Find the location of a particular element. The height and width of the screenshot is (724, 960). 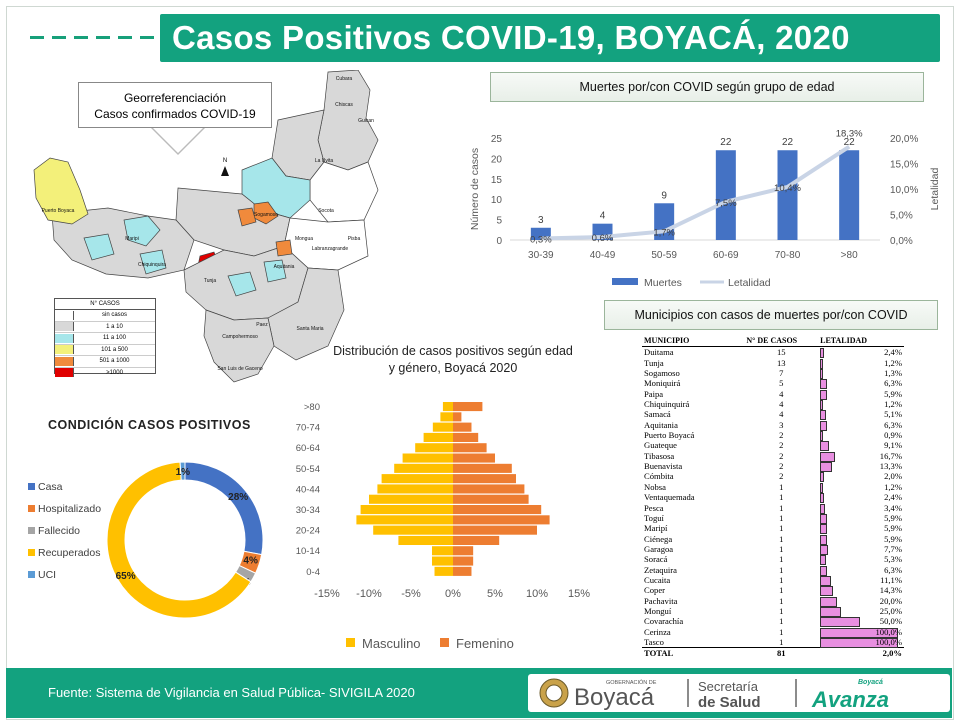

y2-tick-label: 20,0% is located at coordinates (904, 139).